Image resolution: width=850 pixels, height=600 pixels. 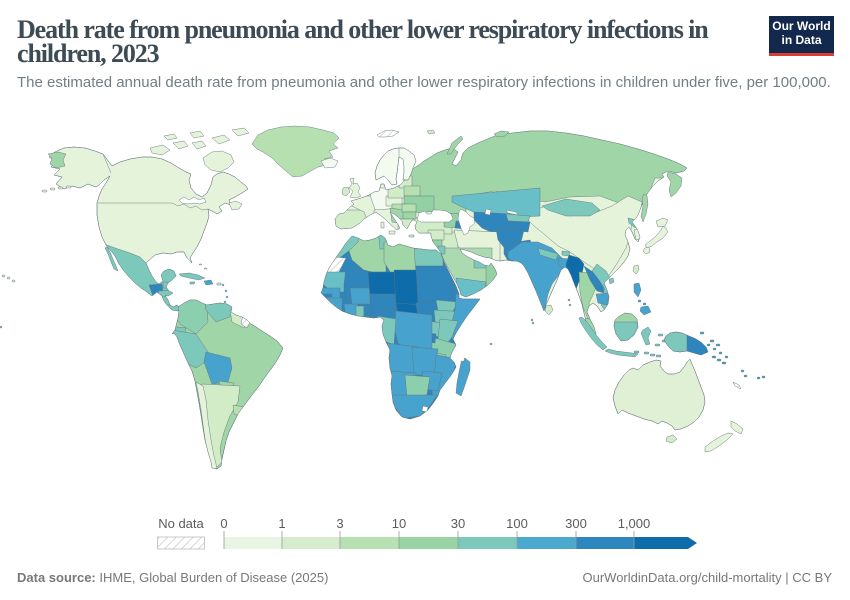 I want to click on svg-text: 100, so click(x=517, y=523).